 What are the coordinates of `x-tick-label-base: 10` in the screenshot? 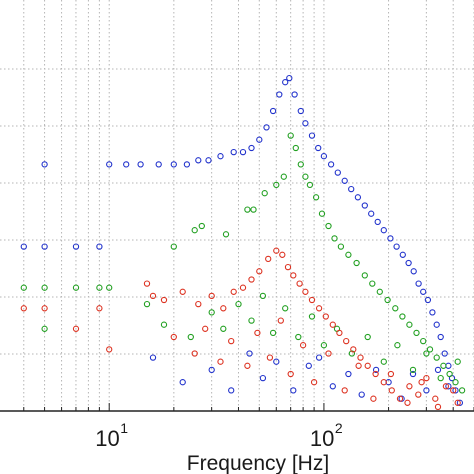 It's located at (322, 438).